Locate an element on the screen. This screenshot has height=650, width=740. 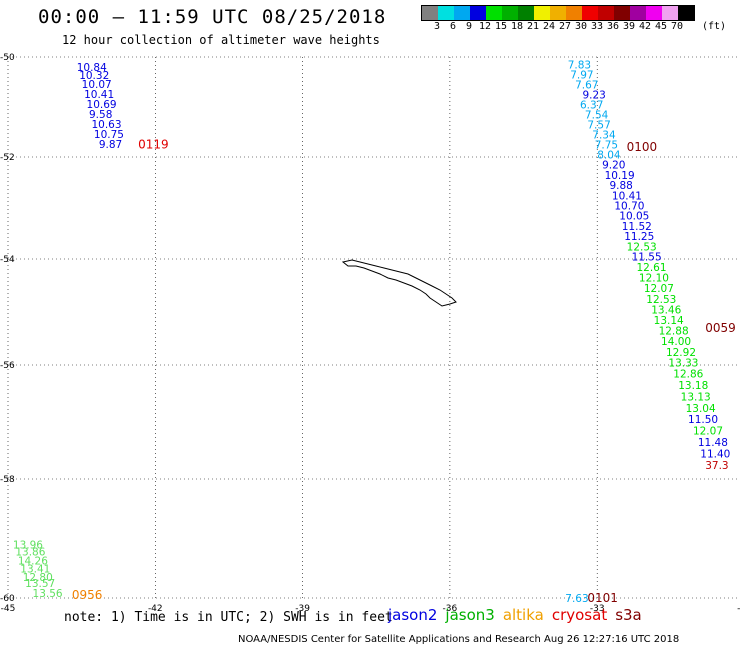
satellite-legend: jason2 jason3 altika cryosat s3a is located at coordinates (519, 615).